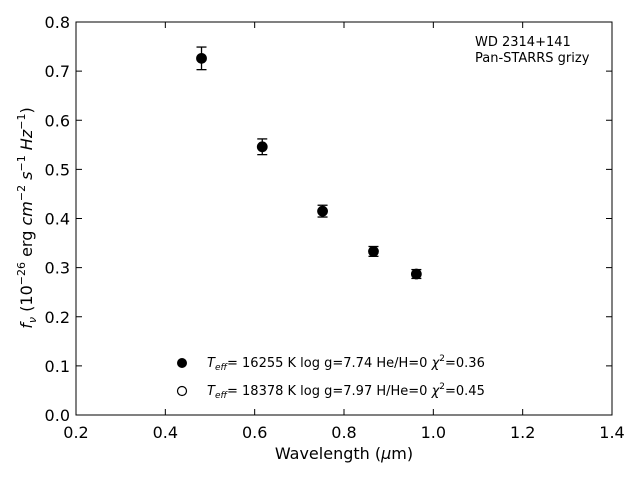 The width and height of the screenshot is (640, 484). What do you see at coordinates (57, 366) in the screenshot?
I see `y-tick-label: 0.1` at bounding box center [57, 366].